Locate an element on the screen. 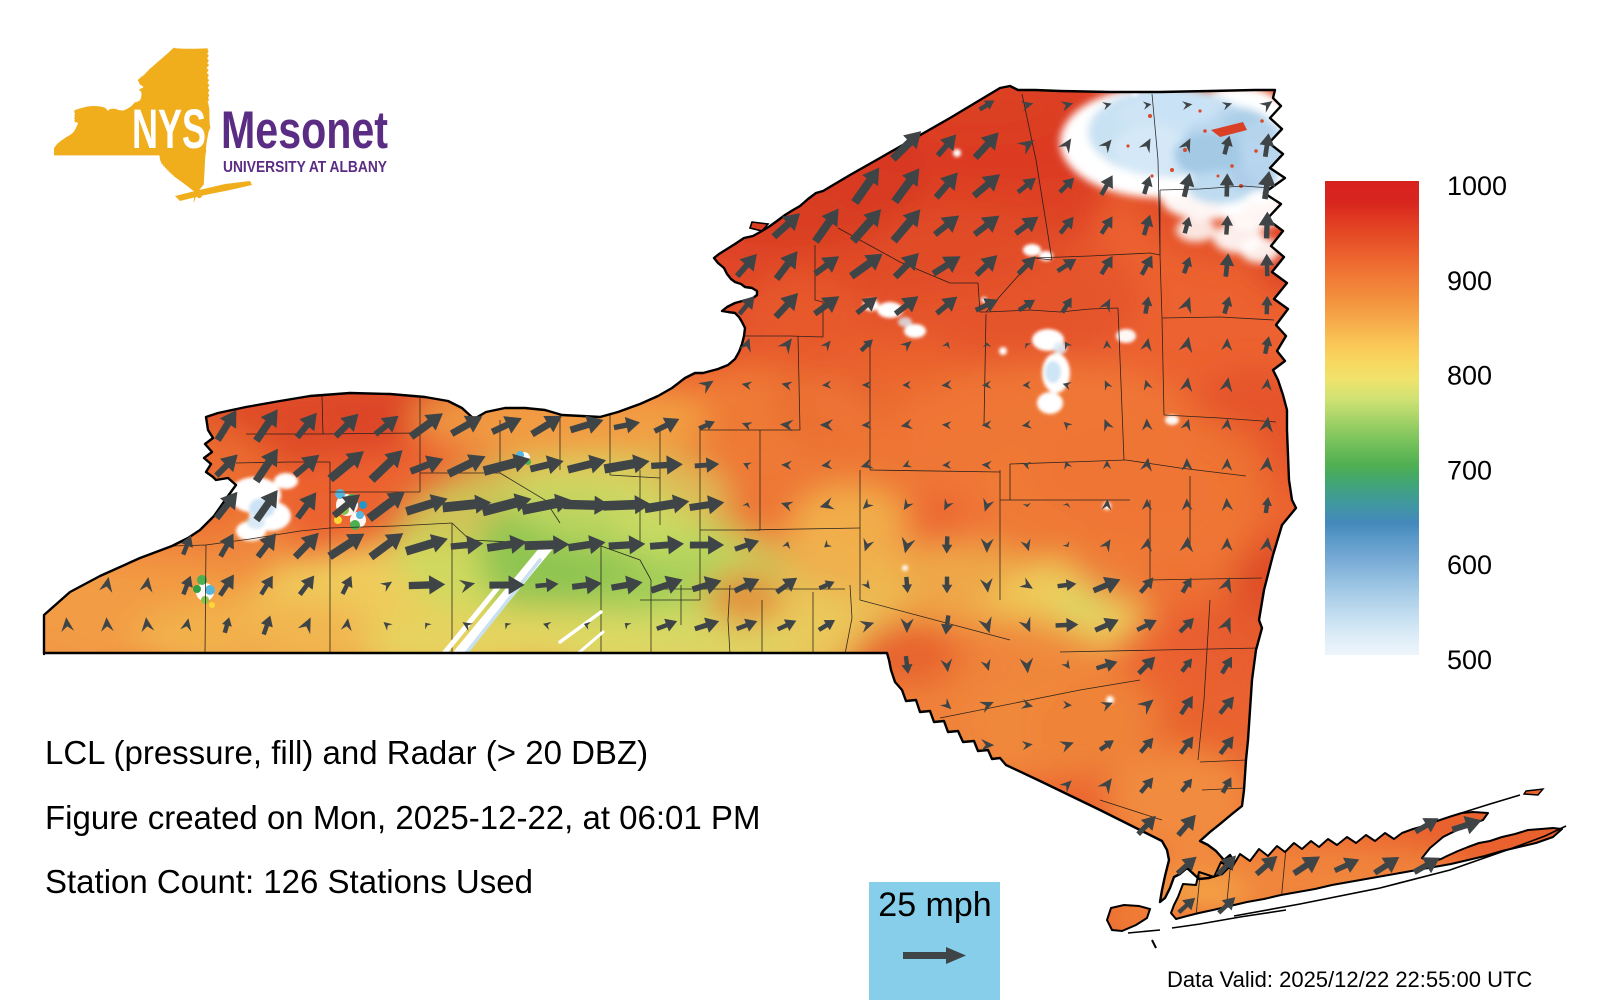 This screenshot has width=1600, height=1000. svg-text:Station Count: 126 Stations Us: Station Count: 126 Stations Used is located at coordinates (289, 881).